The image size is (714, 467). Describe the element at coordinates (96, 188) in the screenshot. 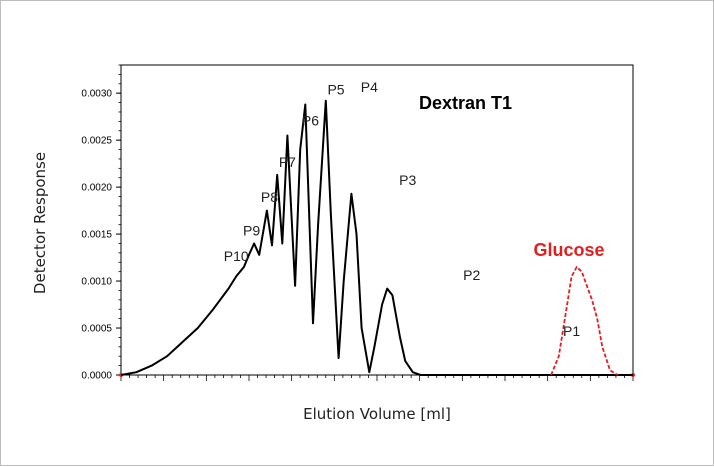

I see `y-tick-label: 0.0020` at that location.